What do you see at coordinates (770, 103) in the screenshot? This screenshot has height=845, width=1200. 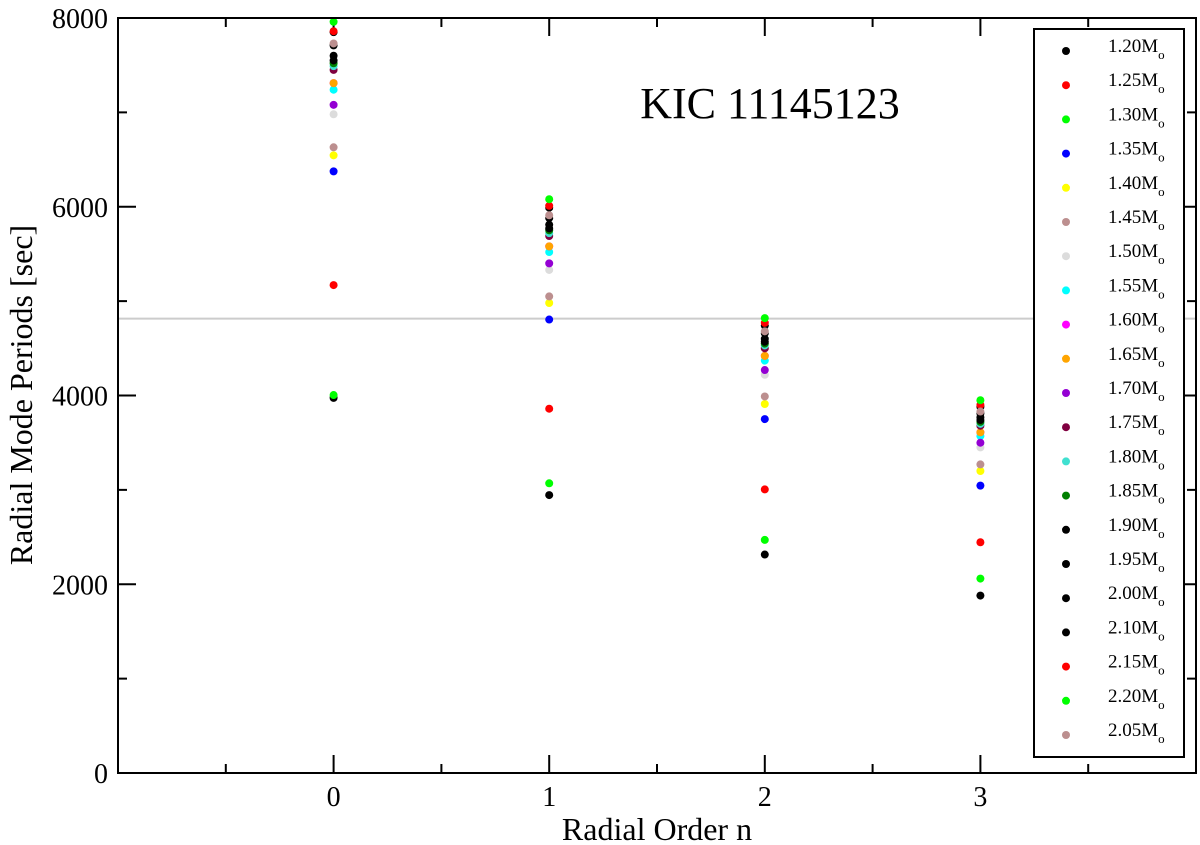 I see `chart-annotation: KIC 11145123` at bounding box center [770, 103].